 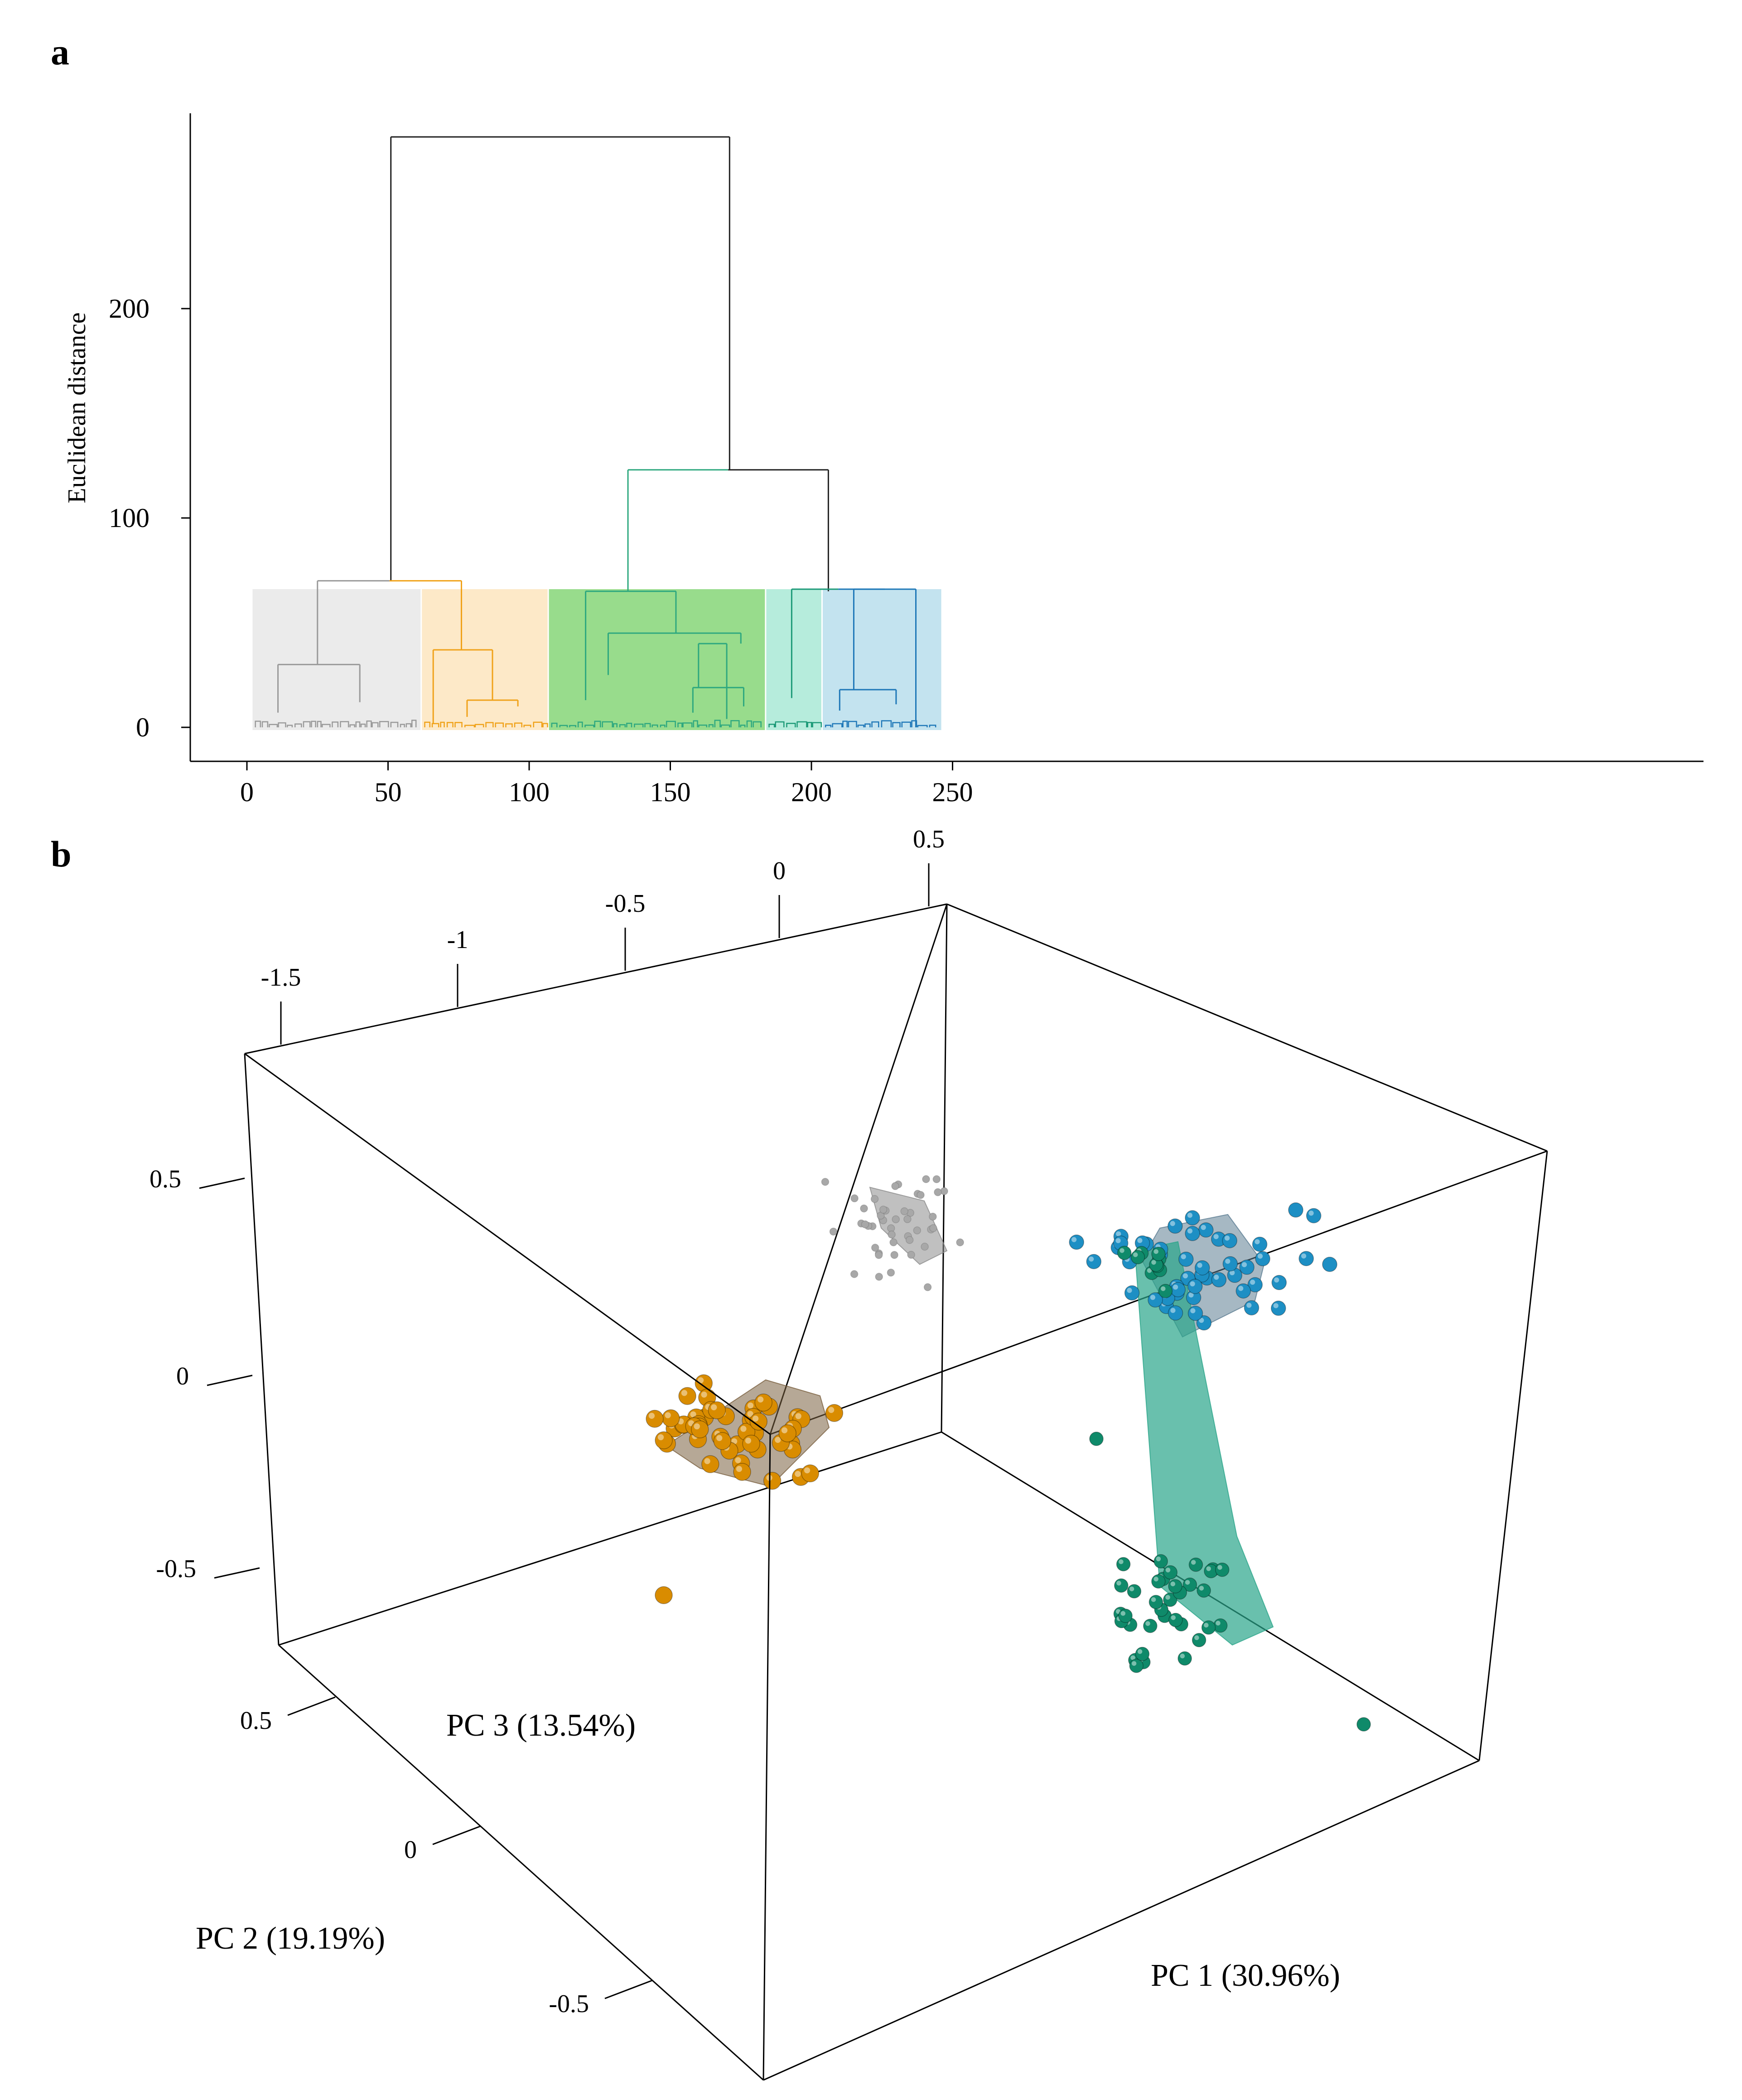 What do you see at coordinates (281, 977) in the screenshot?
I see `pc1-tick-label: -1.5` at bounding box center [281, 977].